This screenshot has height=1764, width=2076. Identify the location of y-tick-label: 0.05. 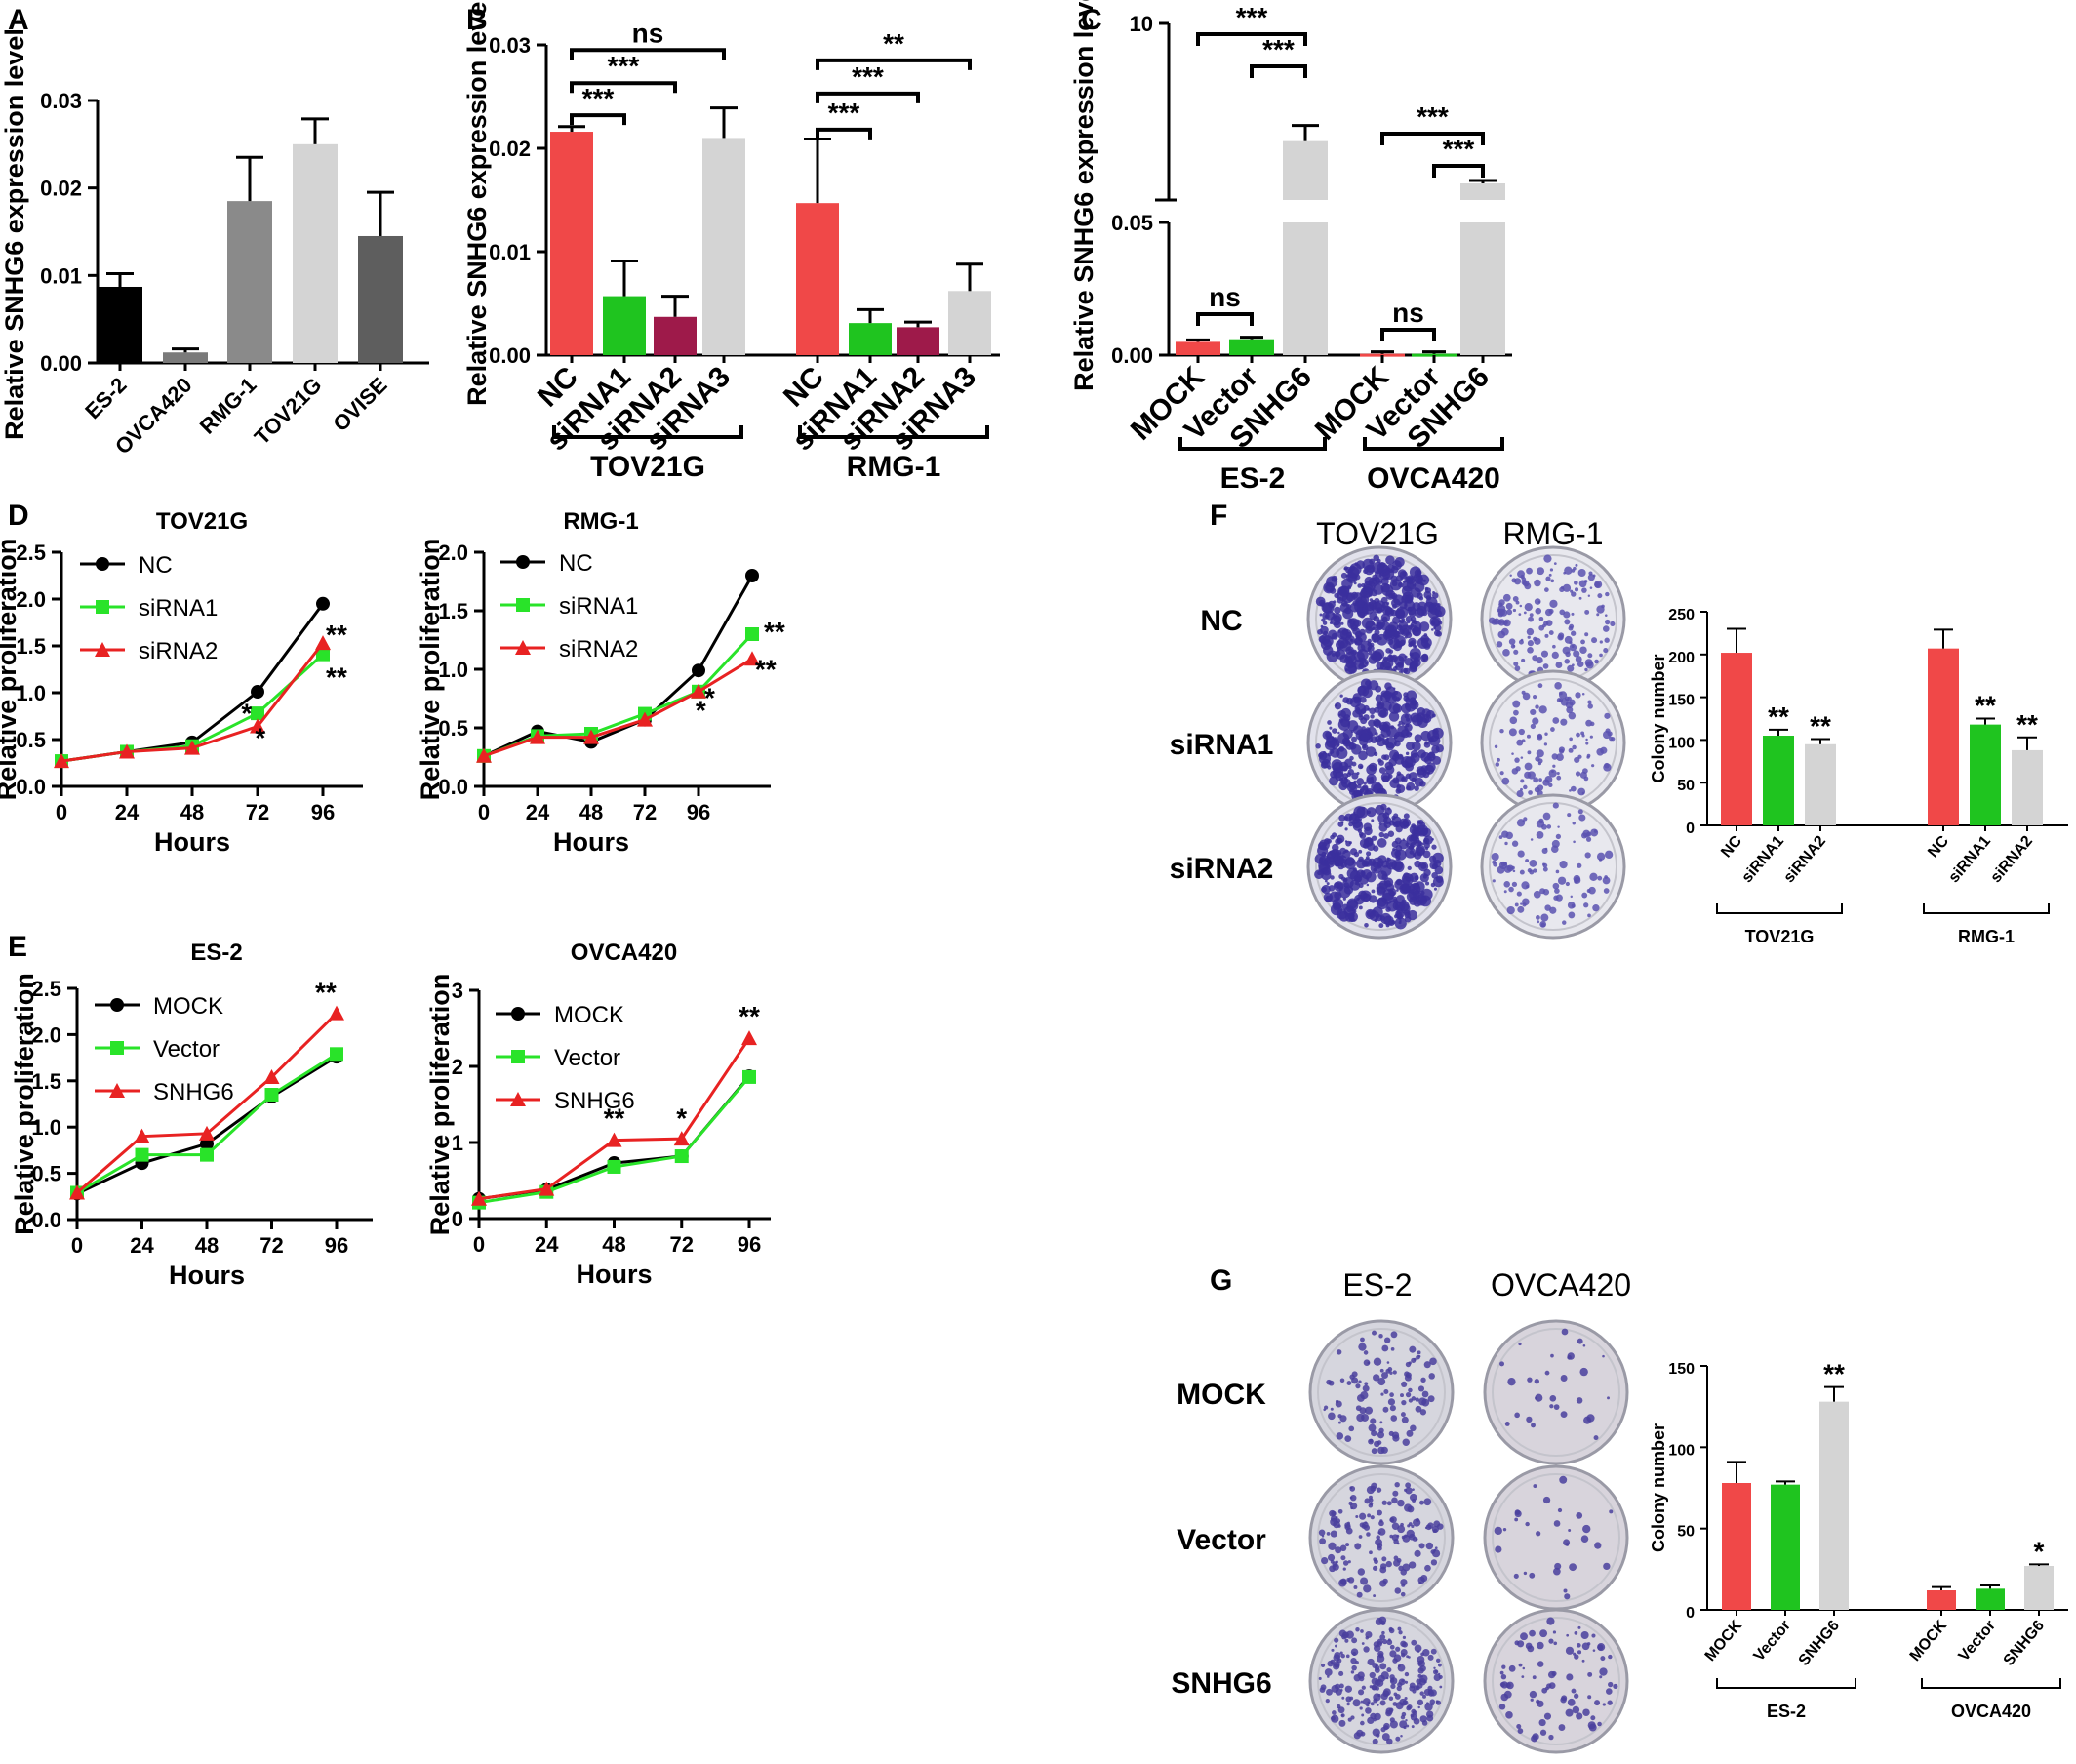
(1132, 223).